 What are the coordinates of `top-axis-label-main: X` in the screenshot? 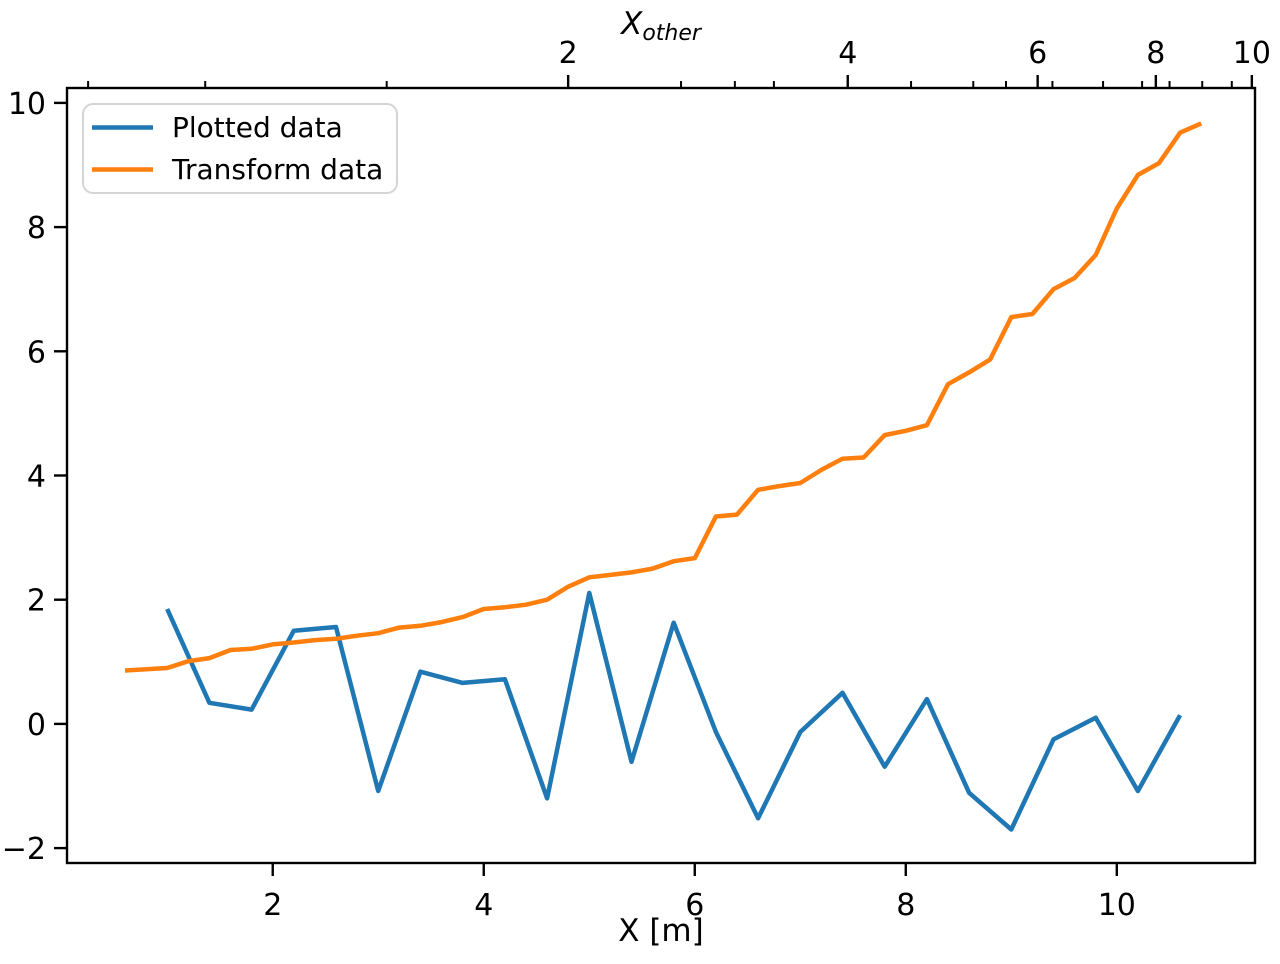 It's located at (631, 24).